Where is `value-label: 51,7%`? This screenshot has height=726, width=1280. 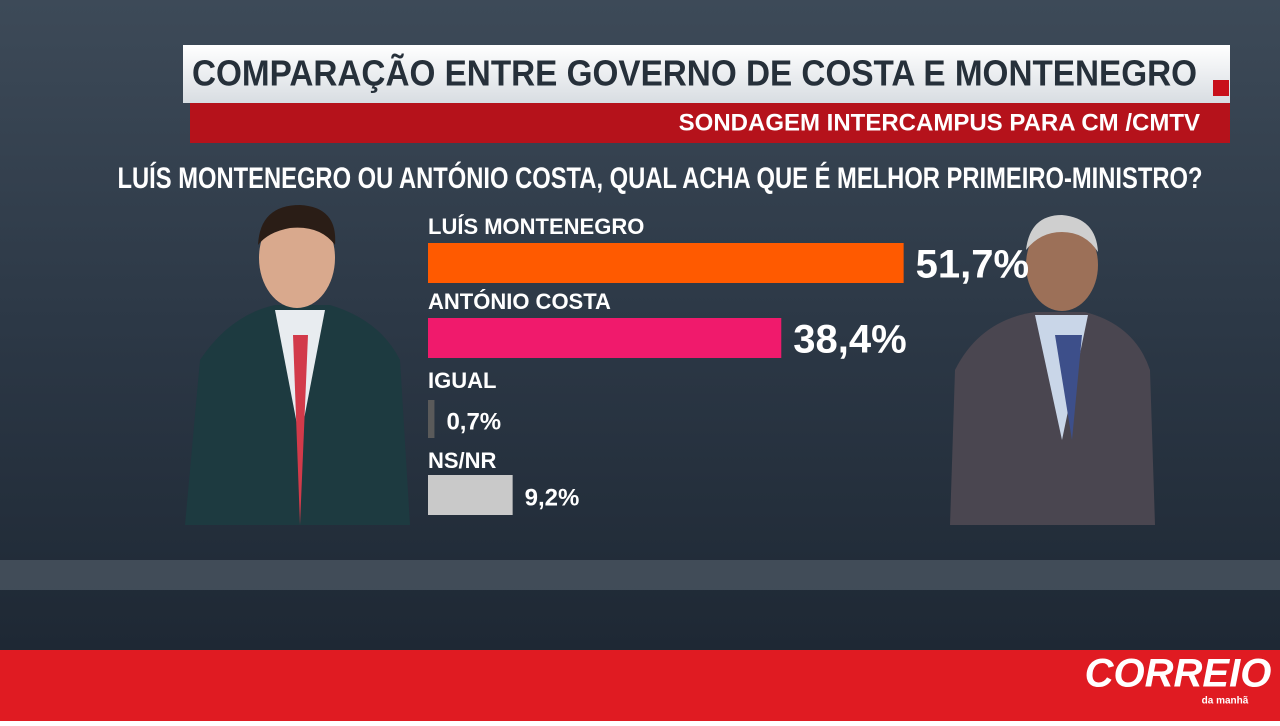
value-label: 51,7% is located at coordinates (972, 265).